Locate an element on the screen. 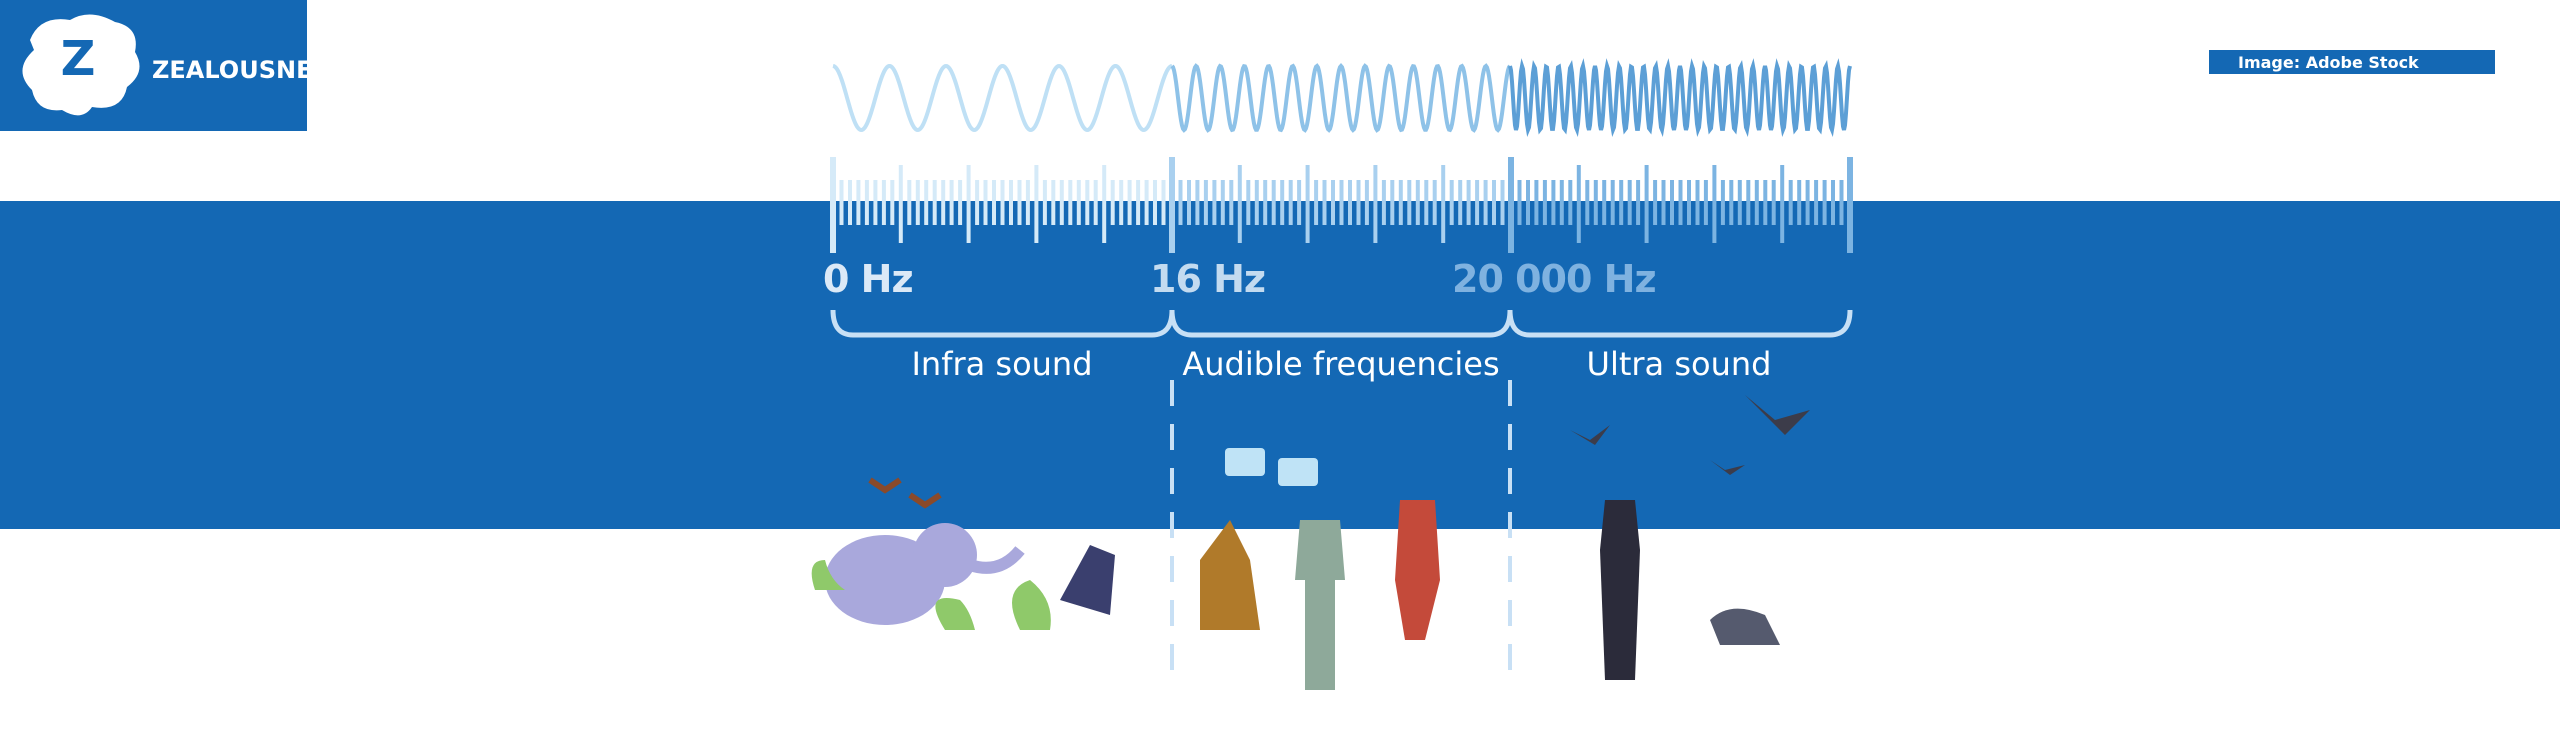 This screenshot has height=731, width=2560. guitarist is located at coordinates (1417, 570).